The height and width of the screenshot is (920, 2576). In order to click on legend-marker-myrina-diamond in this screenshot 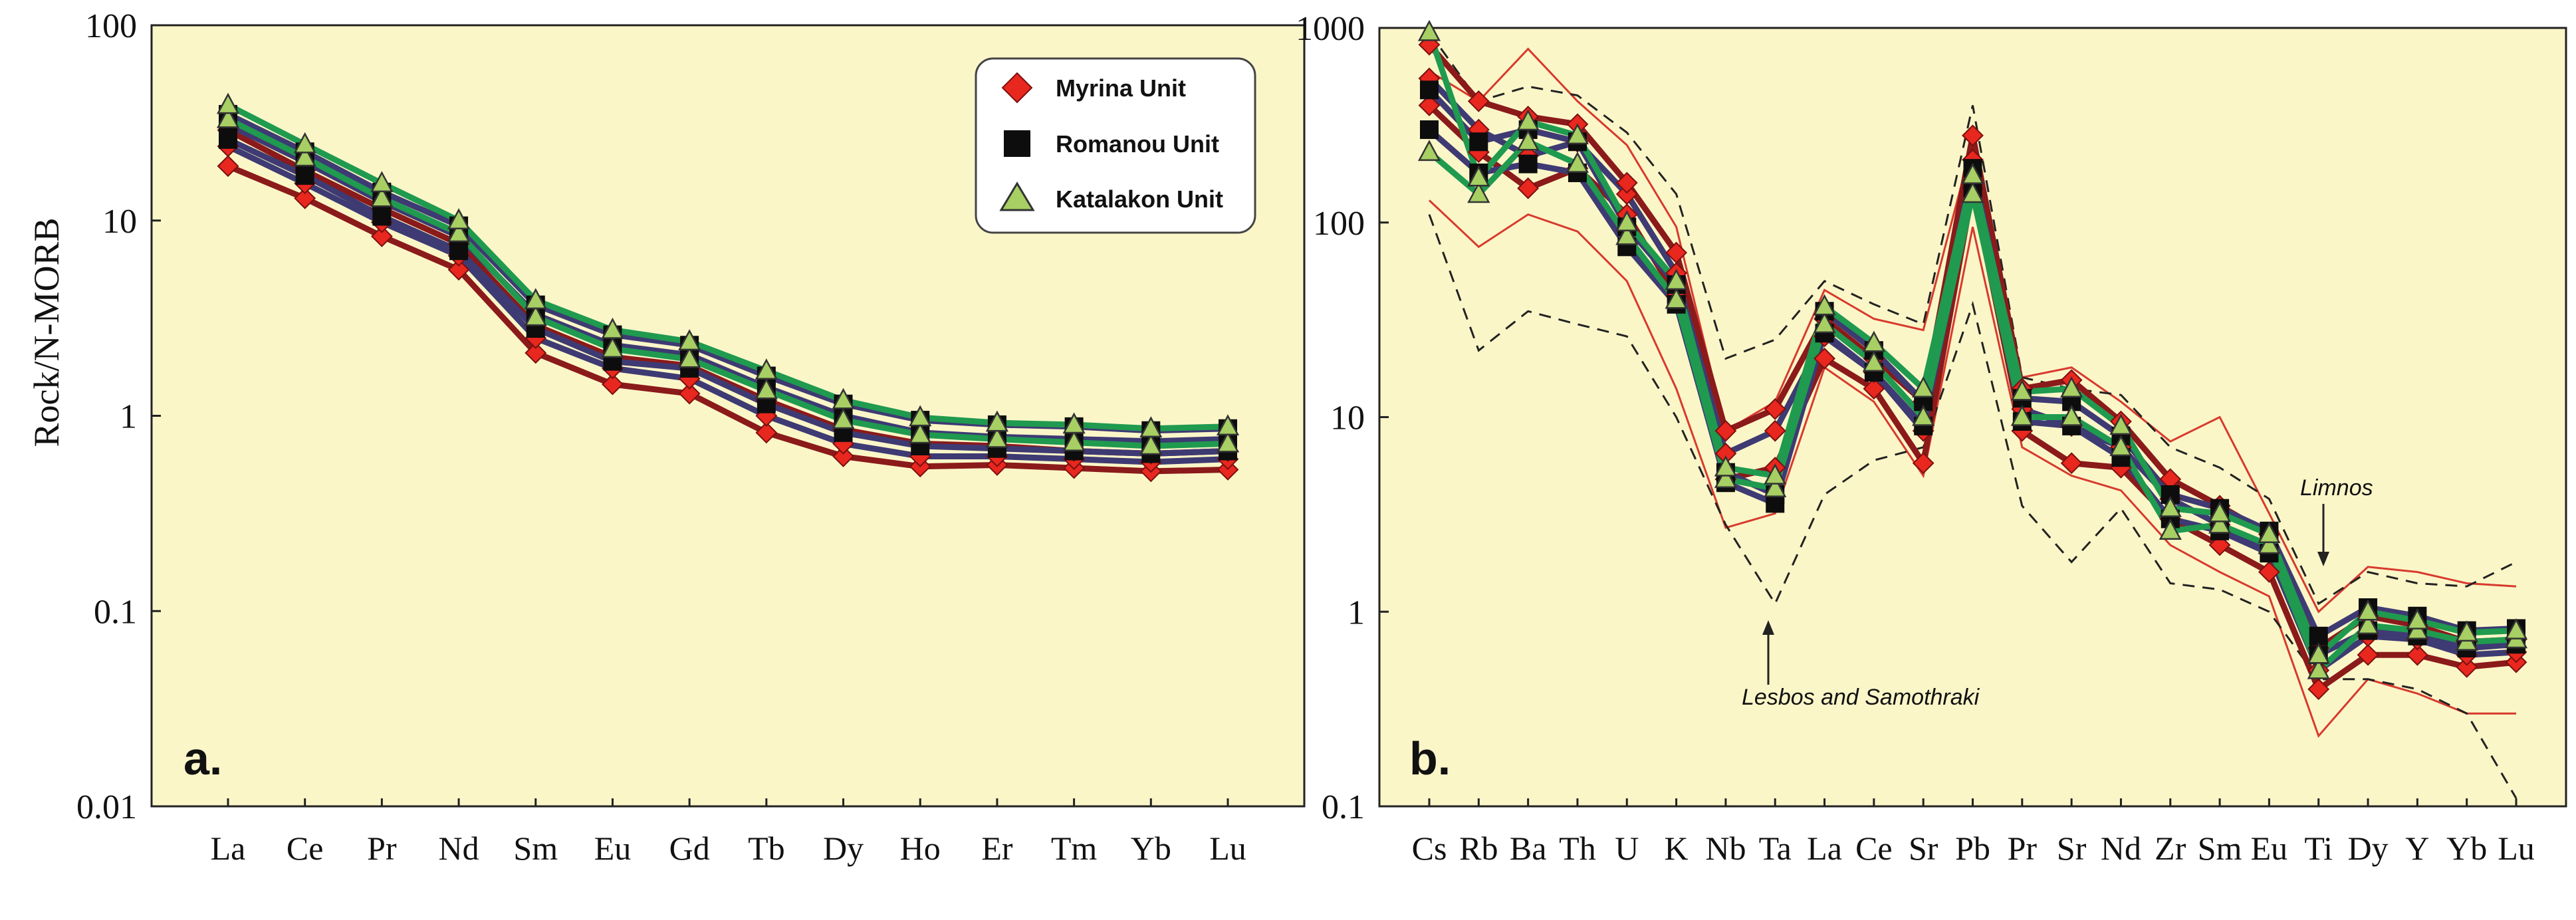, I will do `click(1017, 88)`.